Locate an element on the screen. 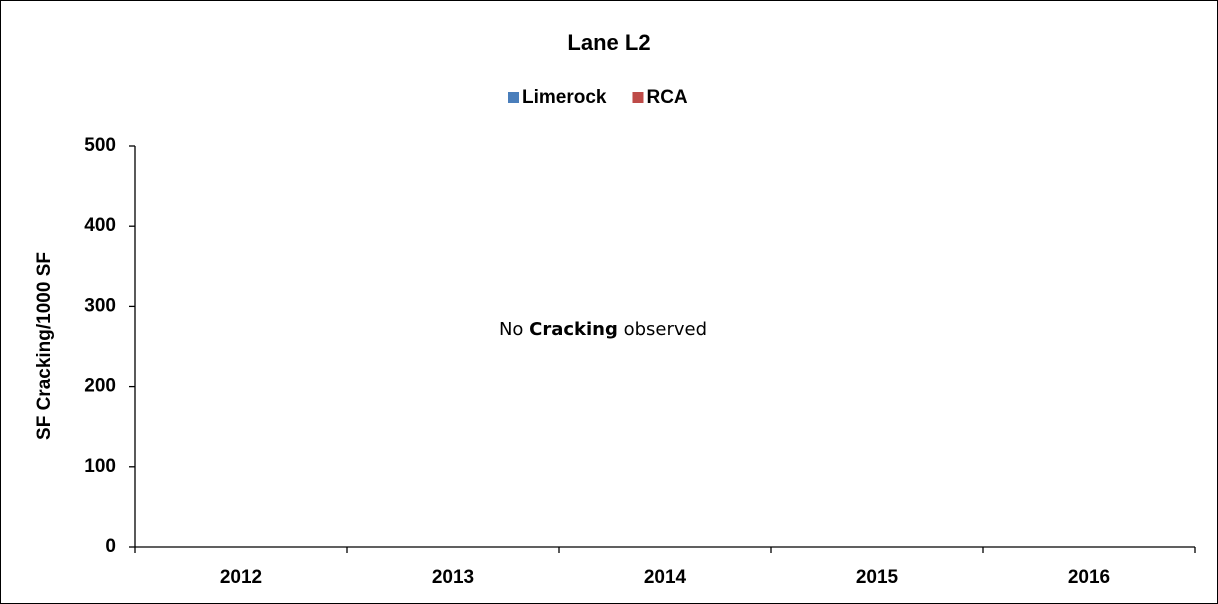 The image size is (1218, 604). x-tick-label: 2015 is located at coordinates (877, 577).